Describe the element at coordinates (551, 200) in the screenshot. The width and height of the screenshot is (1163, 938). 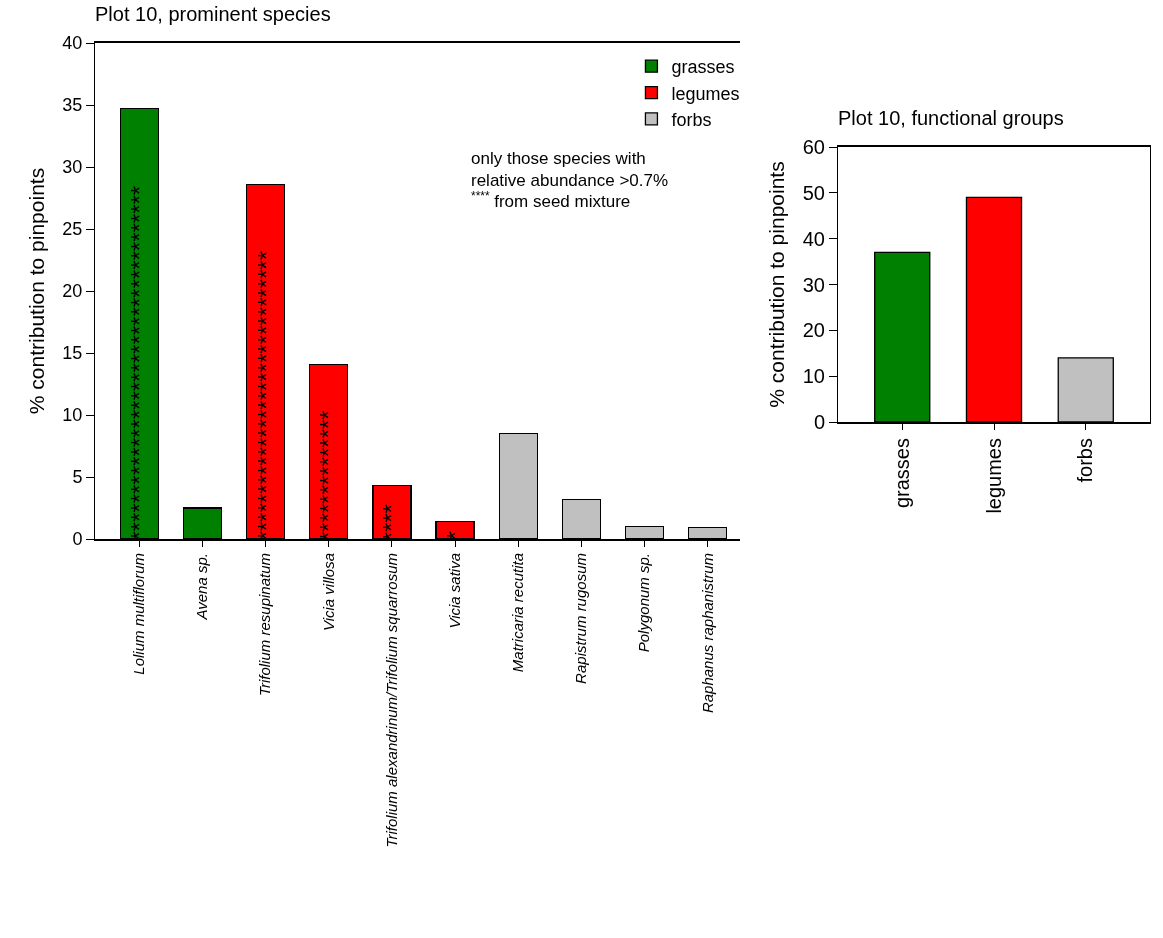
I see `annotation: $^{****}$ from seed mixture` at that location.